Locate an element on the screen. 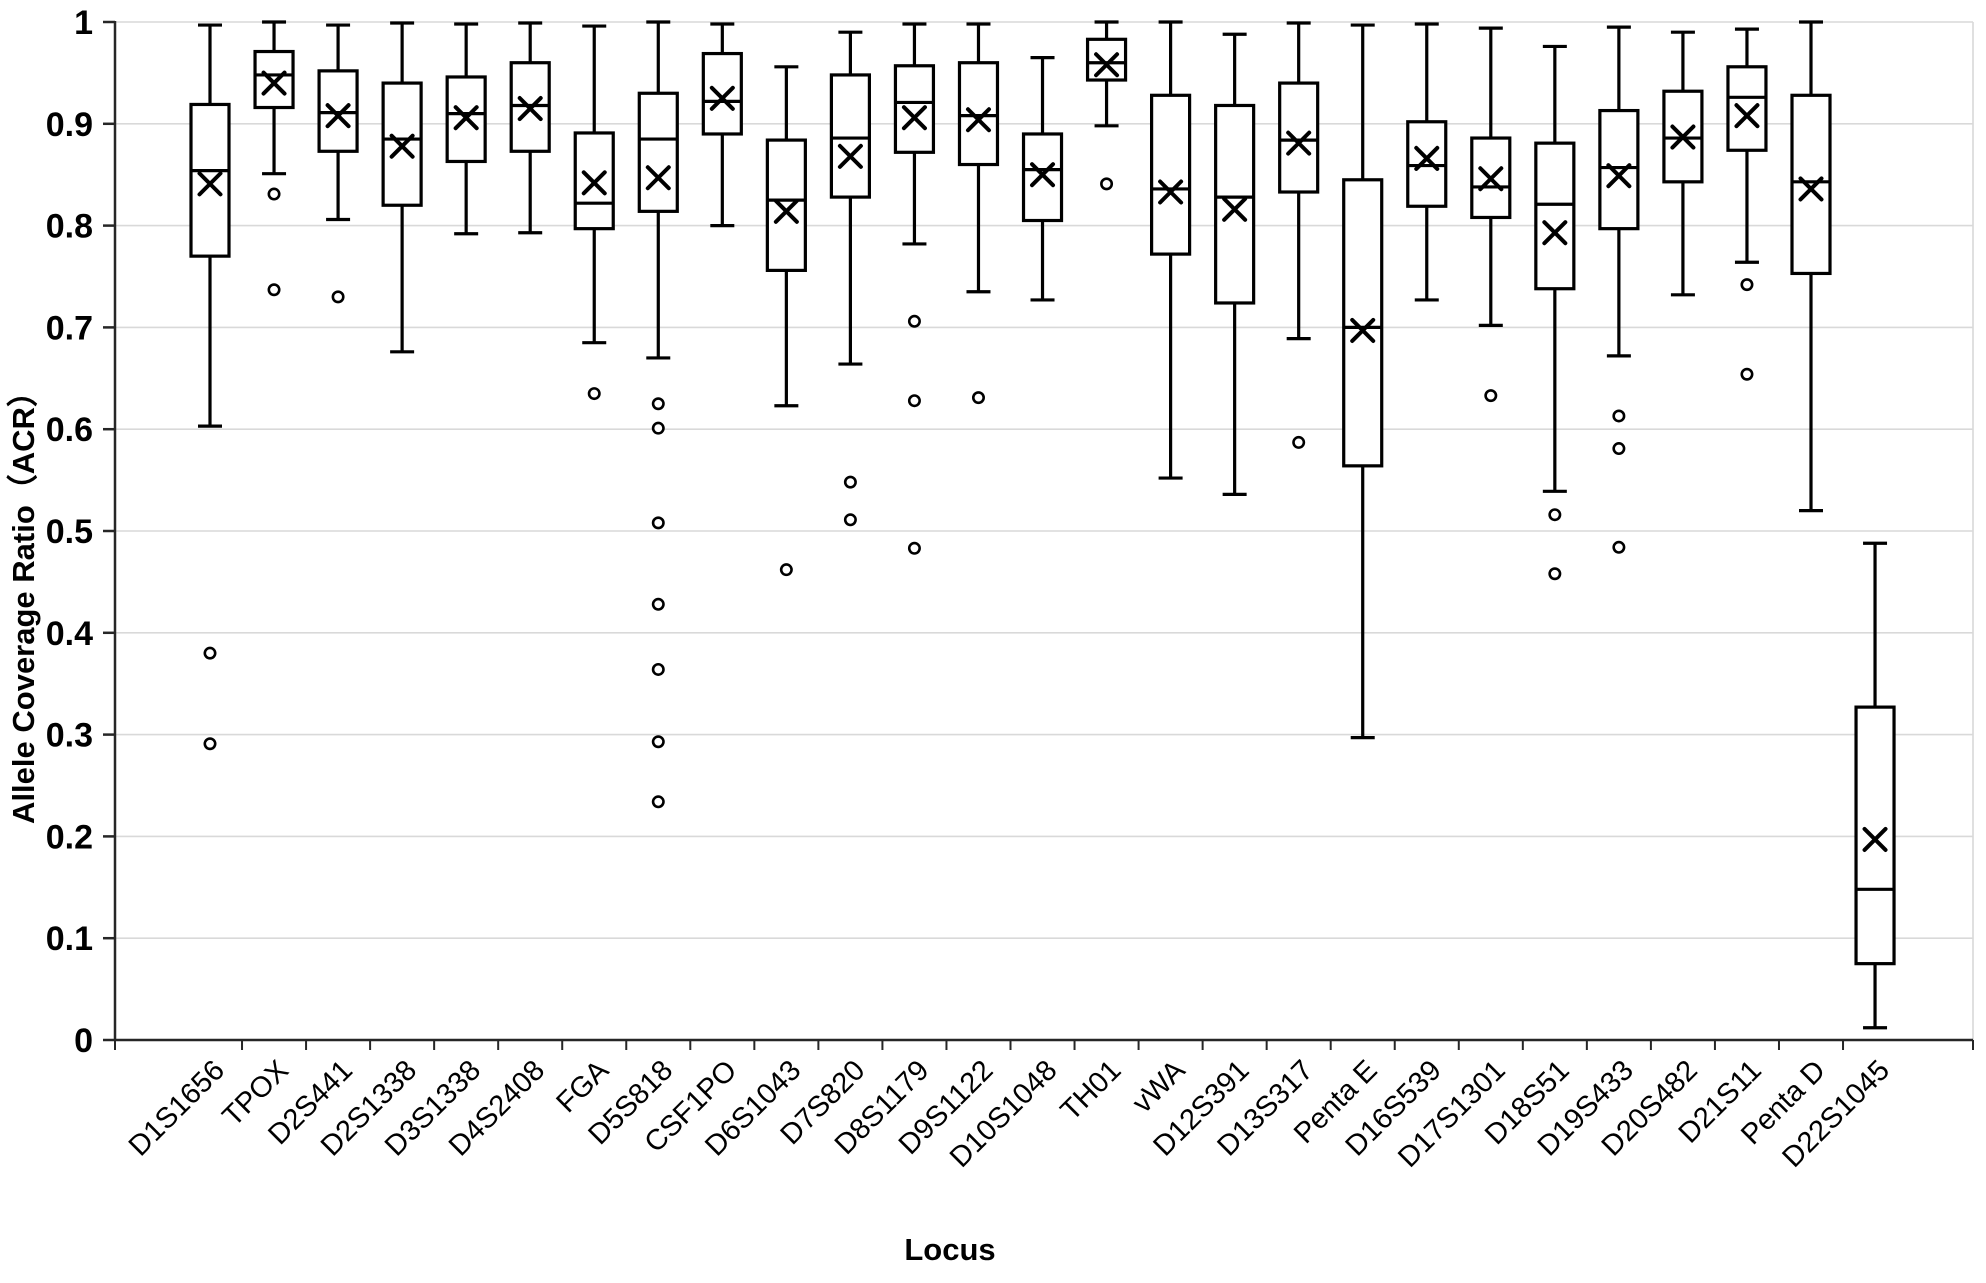 This screenshot has width=1986, height=1283. box-plot-d20s482 is located at coordinates (1683, 163).